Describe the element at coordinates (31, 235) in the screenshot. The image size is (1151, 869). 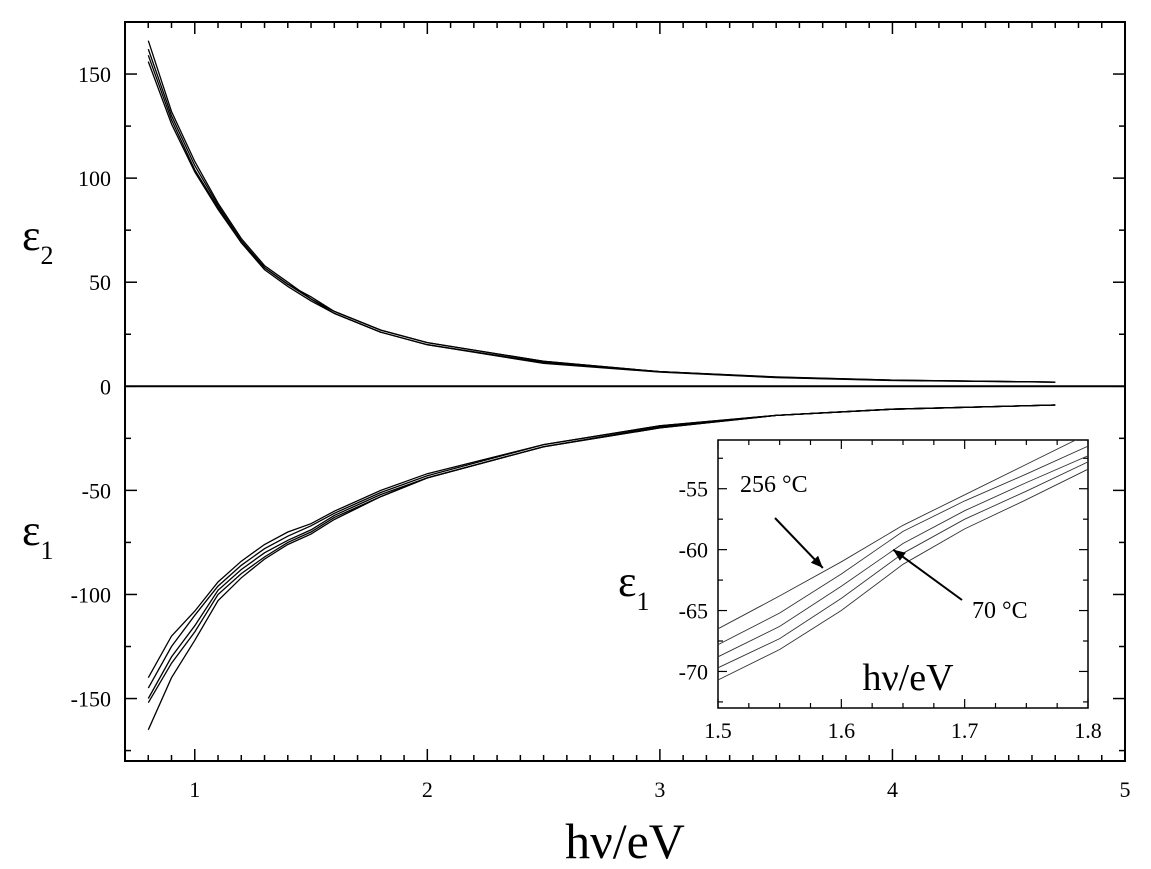
I see `y-axis-title-upper-base: ε` at that location.